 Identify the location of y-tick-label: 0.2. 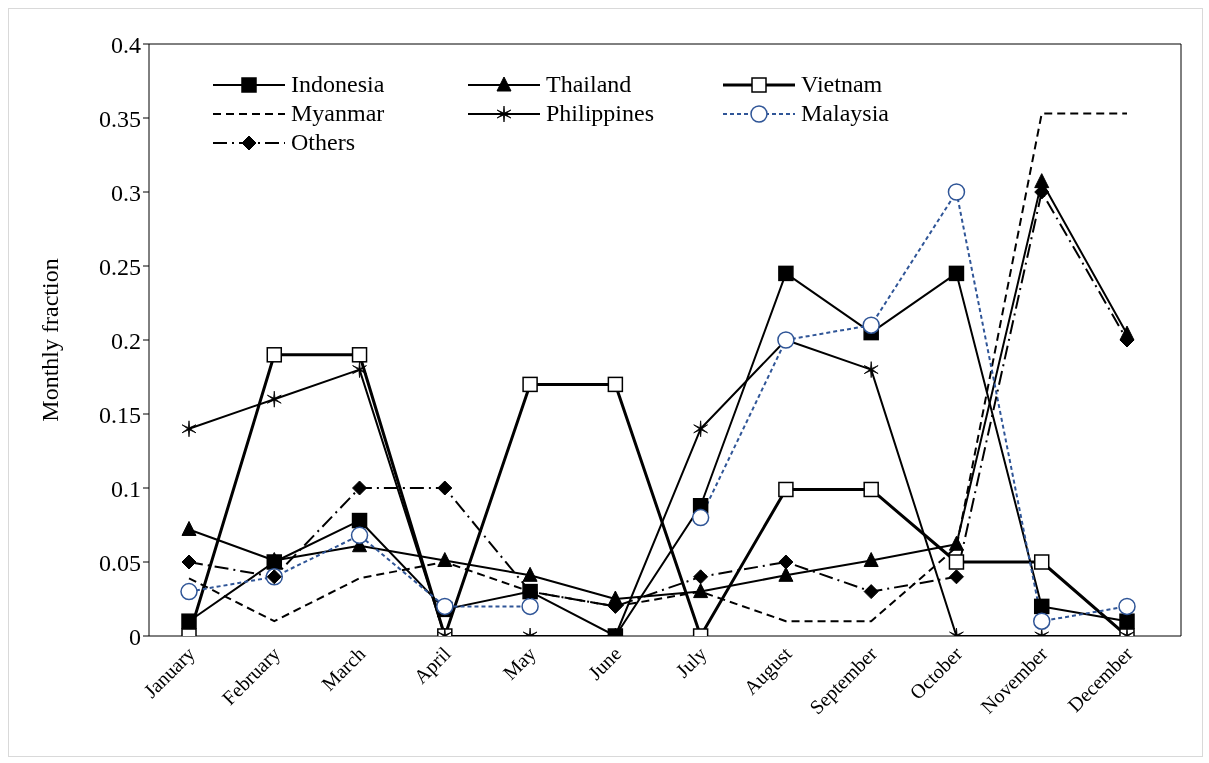
(126, 340).